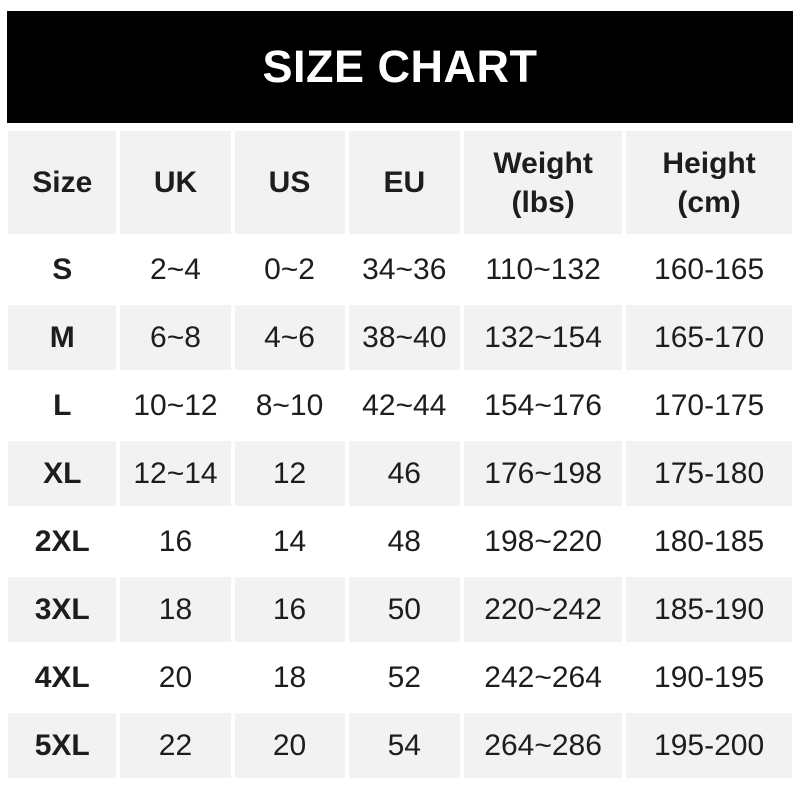 The image size is (800, 800). Describe the element at coordinates (175, 182) in the screenshot. I see `column-header-uk: UK` at that location.